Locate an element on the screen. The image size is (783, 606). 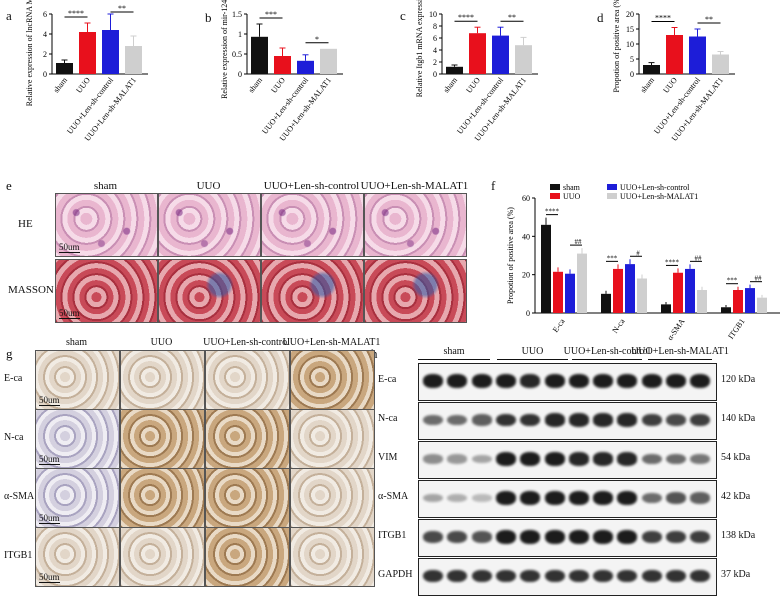
panel-a-letter: a is located at coordinates (9, 15).